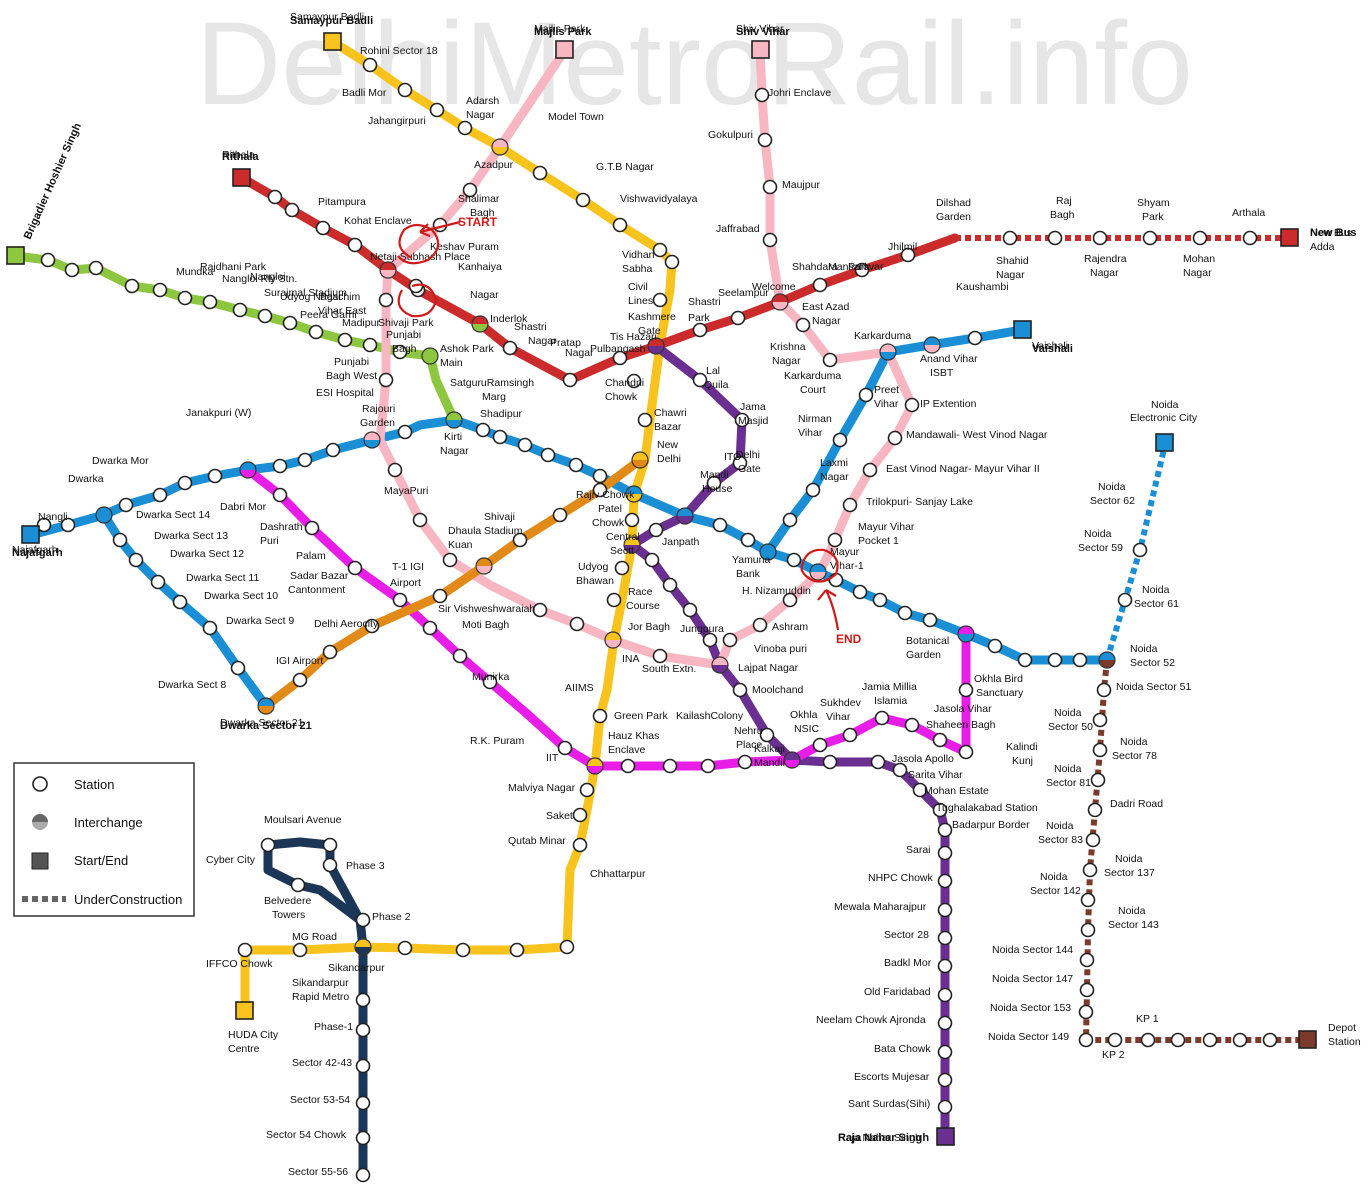  I want to click on terminal-depot, so click(1307, 1039).